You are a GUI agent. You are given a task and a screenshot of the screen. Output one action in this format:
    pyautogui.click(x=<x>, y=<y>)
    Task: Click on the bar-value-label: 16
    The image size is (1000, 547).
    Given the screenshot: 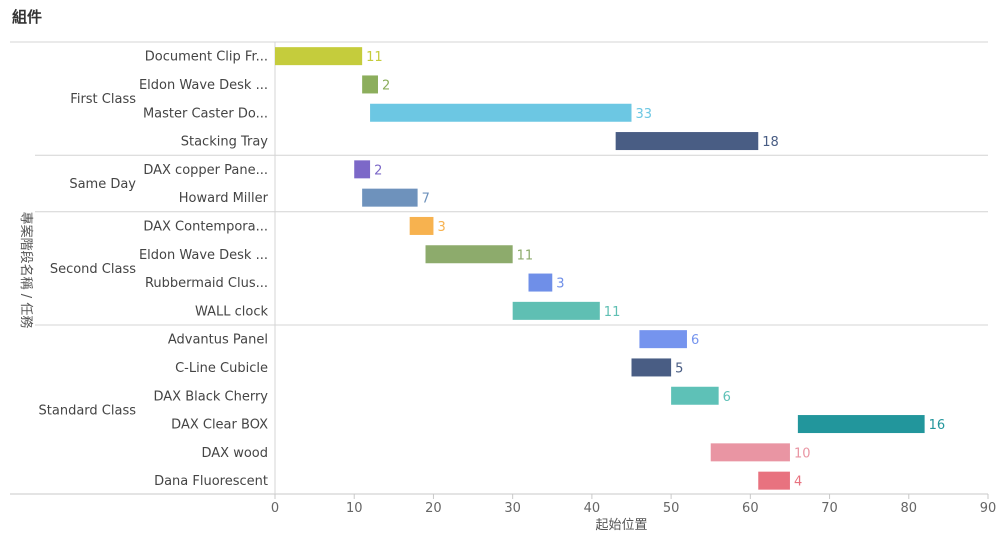 What is the action you would take?
    pyautogui.click(x=937, y=425)
    